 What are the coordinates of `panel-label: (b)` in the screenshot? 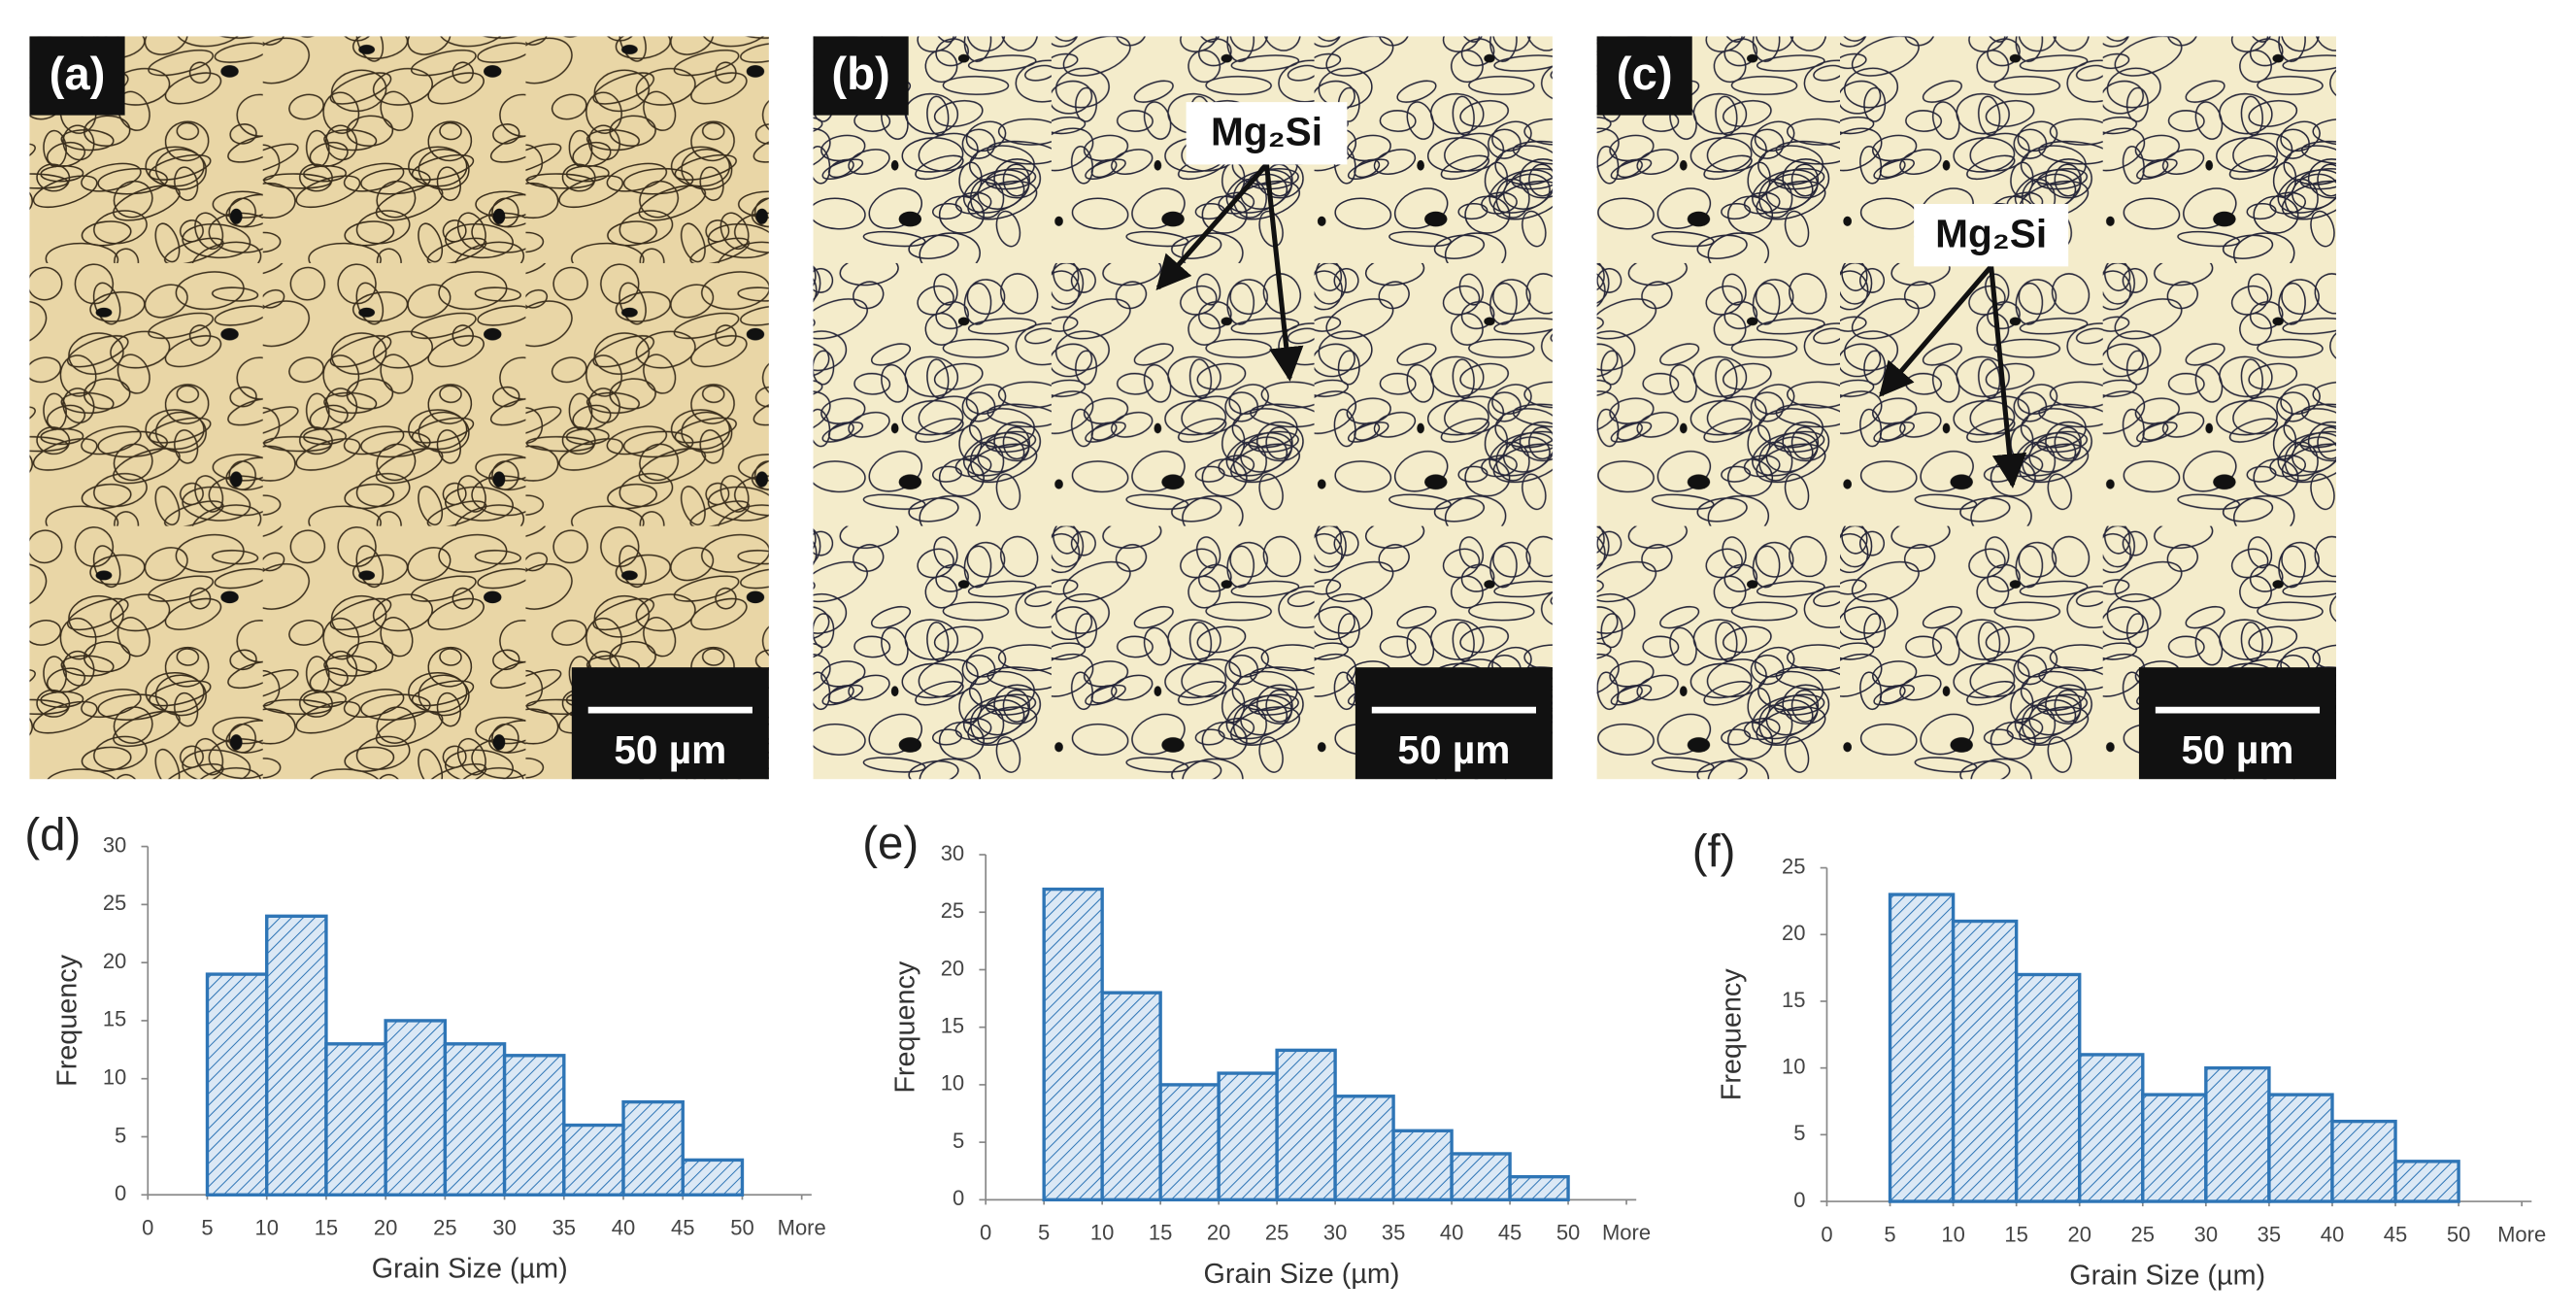 It's located at (860, 75).